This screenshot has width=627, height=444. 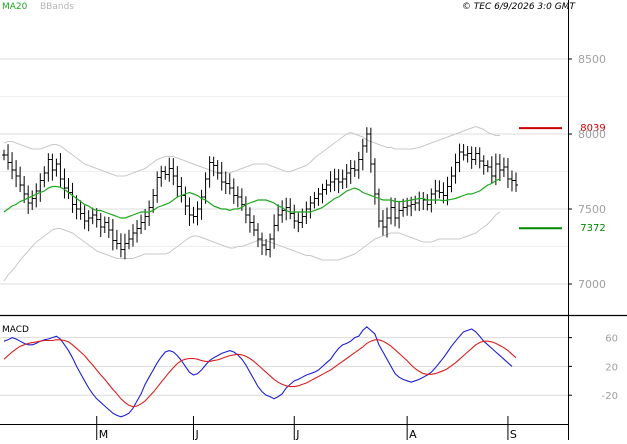 What do you see at coordinates (592, 209) in the screenshot?
I see `price-tick-label: 7500` at bounding box center [592, 209].